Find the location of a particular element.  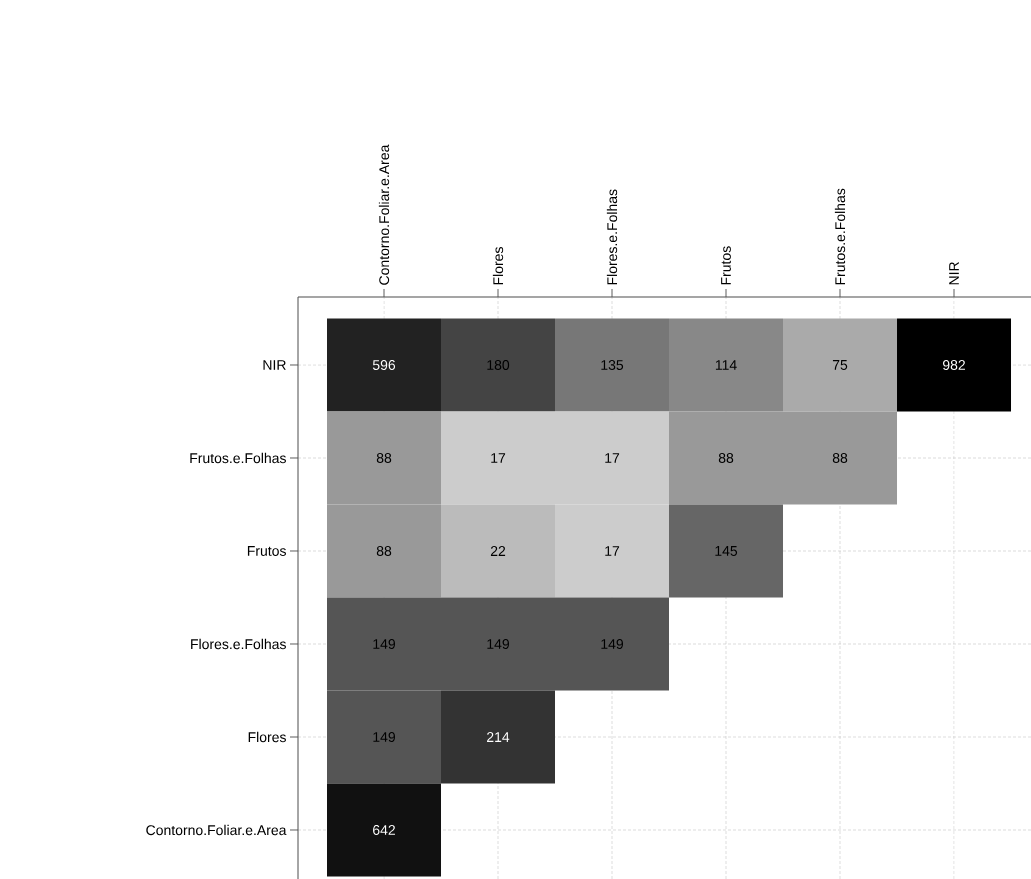

data-label: 75 is located at coordinates (840, 365).